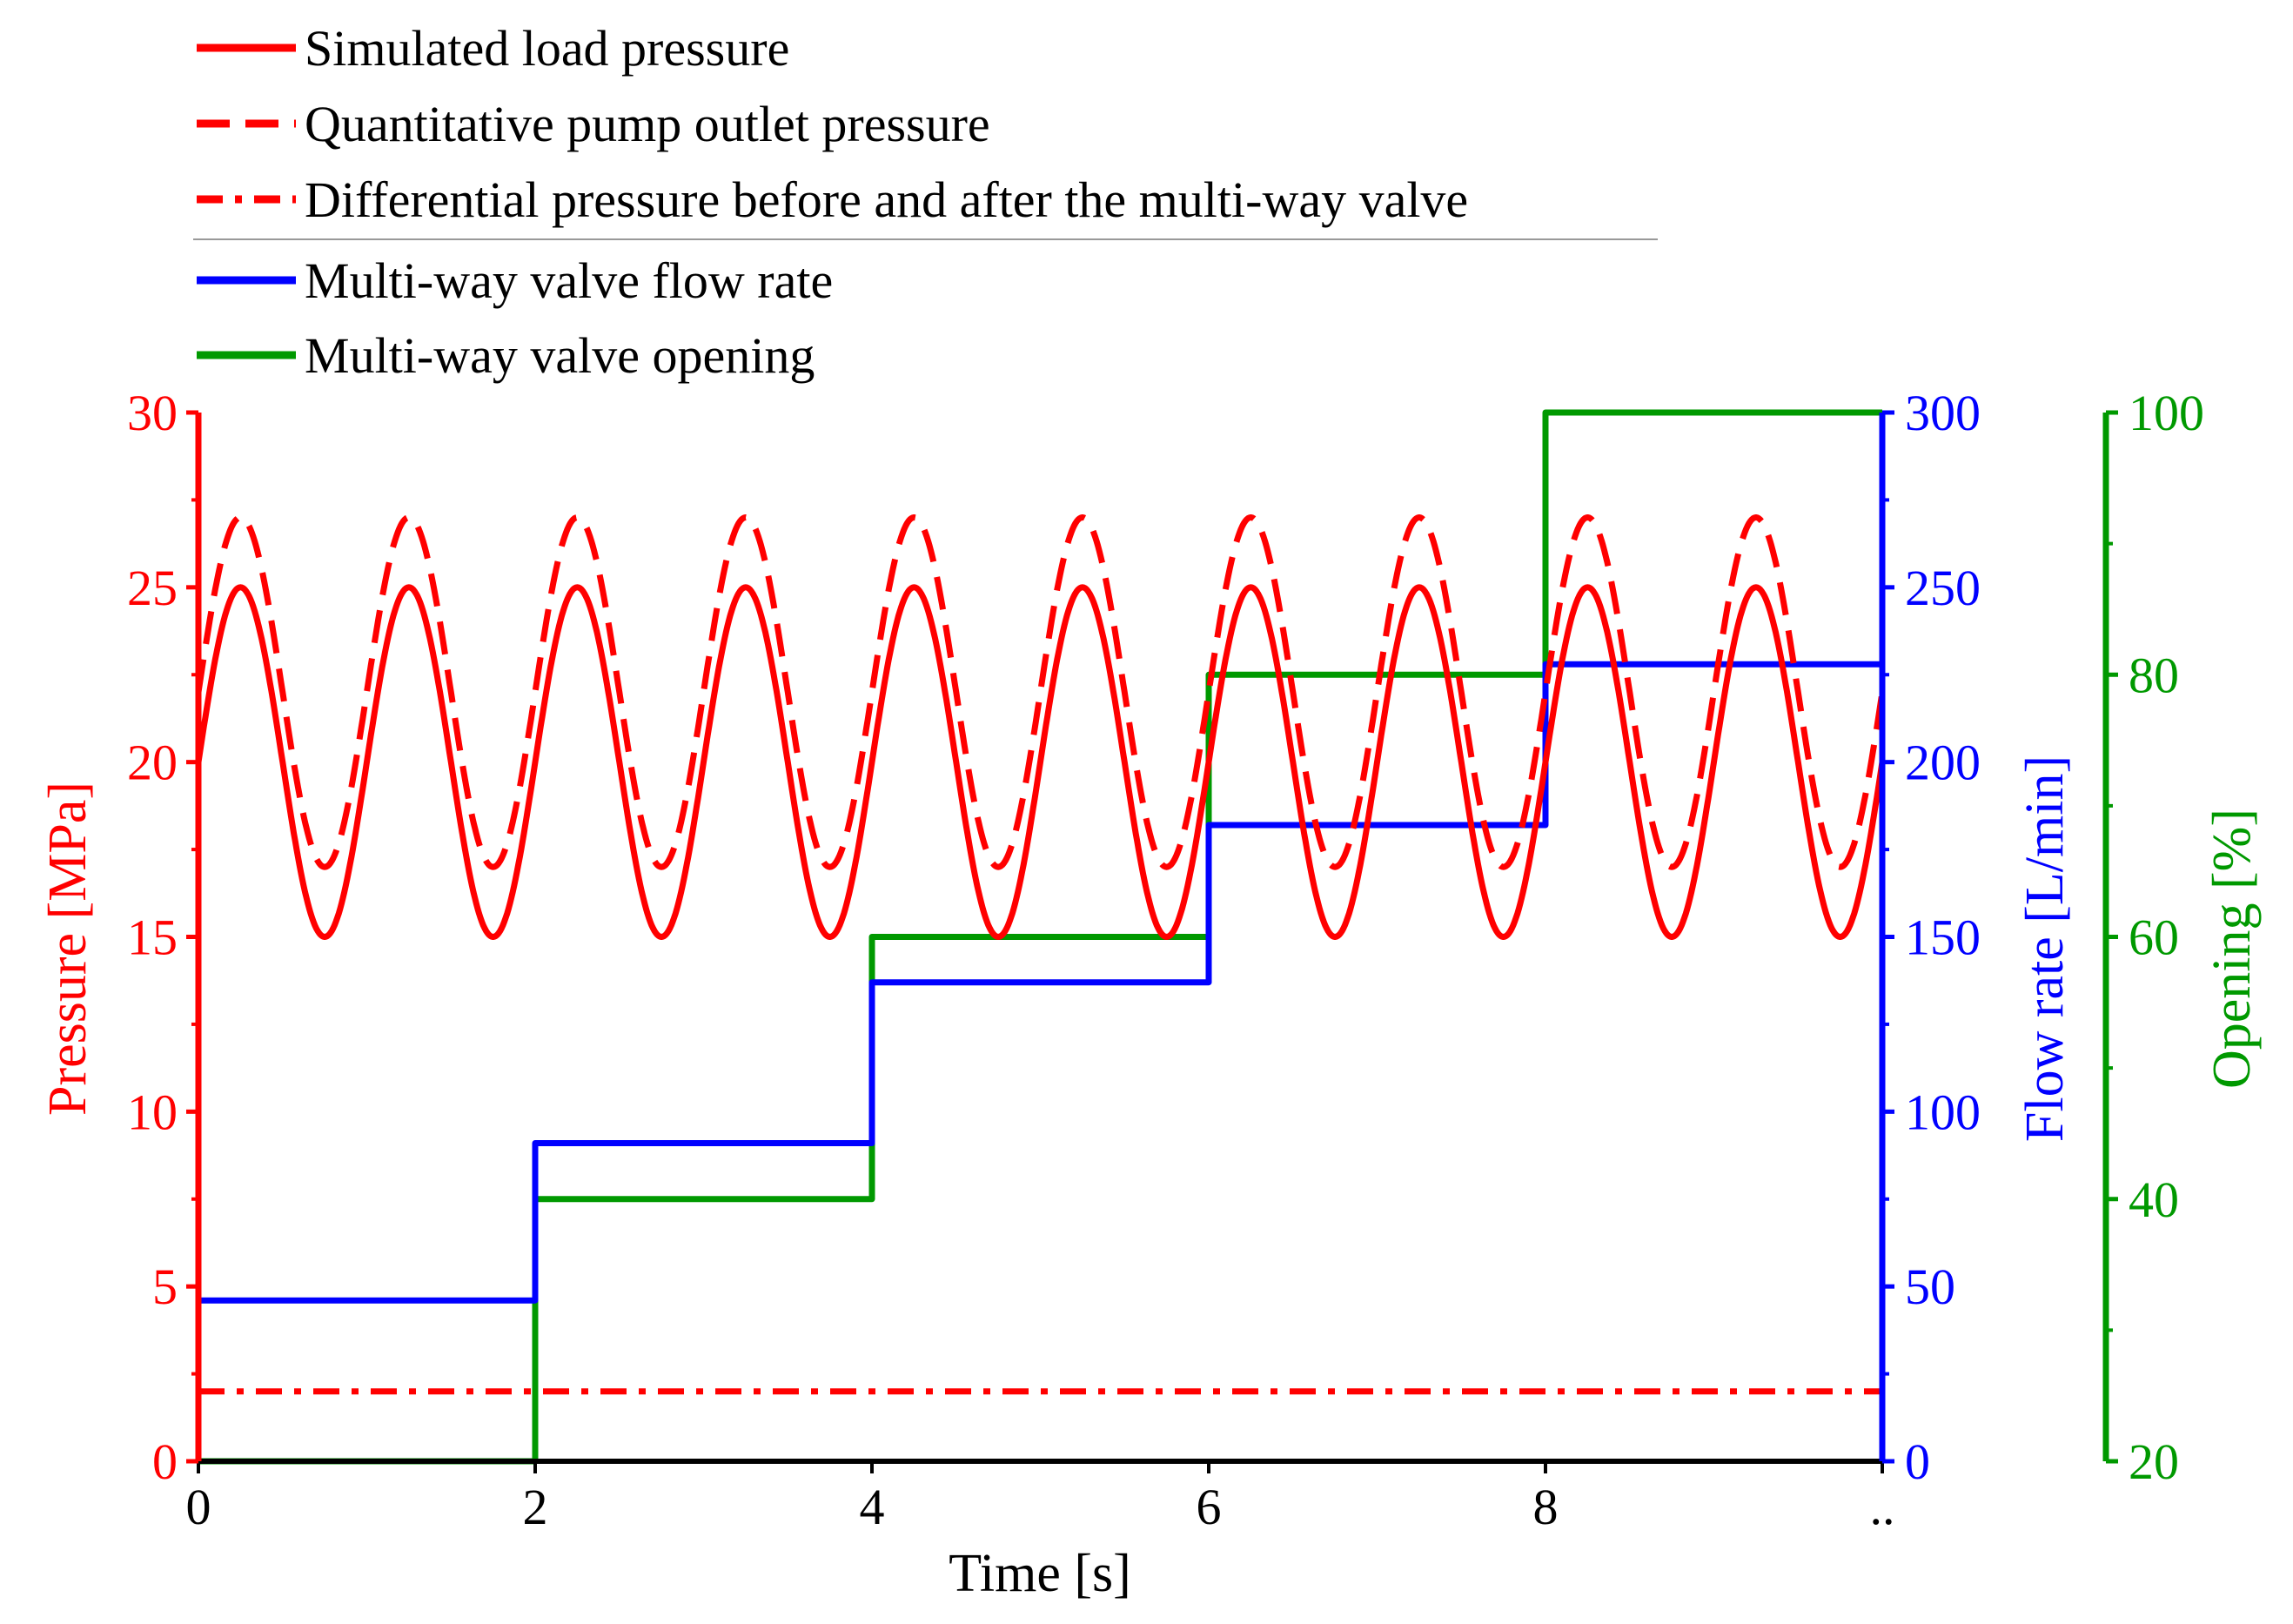 The height and width of the screenshot is (1624, 2293). What do you see at coordinates (1546, 1507) in the screenshot?
I see `x-tick-label: 8` at bounding box center [1546, 1507].